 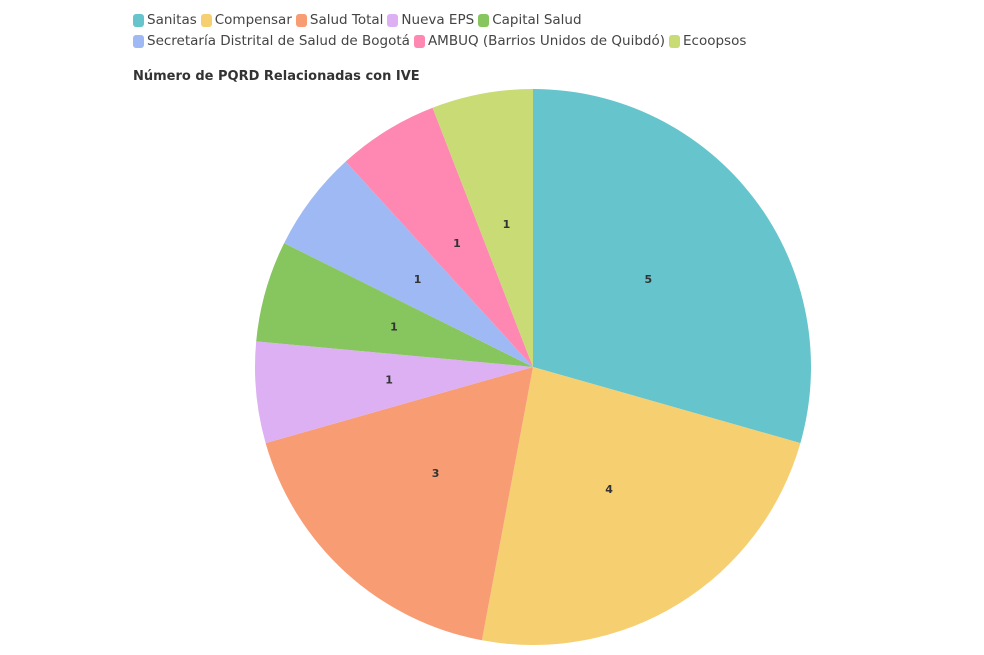 What do you see at coordinates (715, 41) in the screenshot?
I see `legend-label: Ecoopsos` at bounding box center [715, 41].